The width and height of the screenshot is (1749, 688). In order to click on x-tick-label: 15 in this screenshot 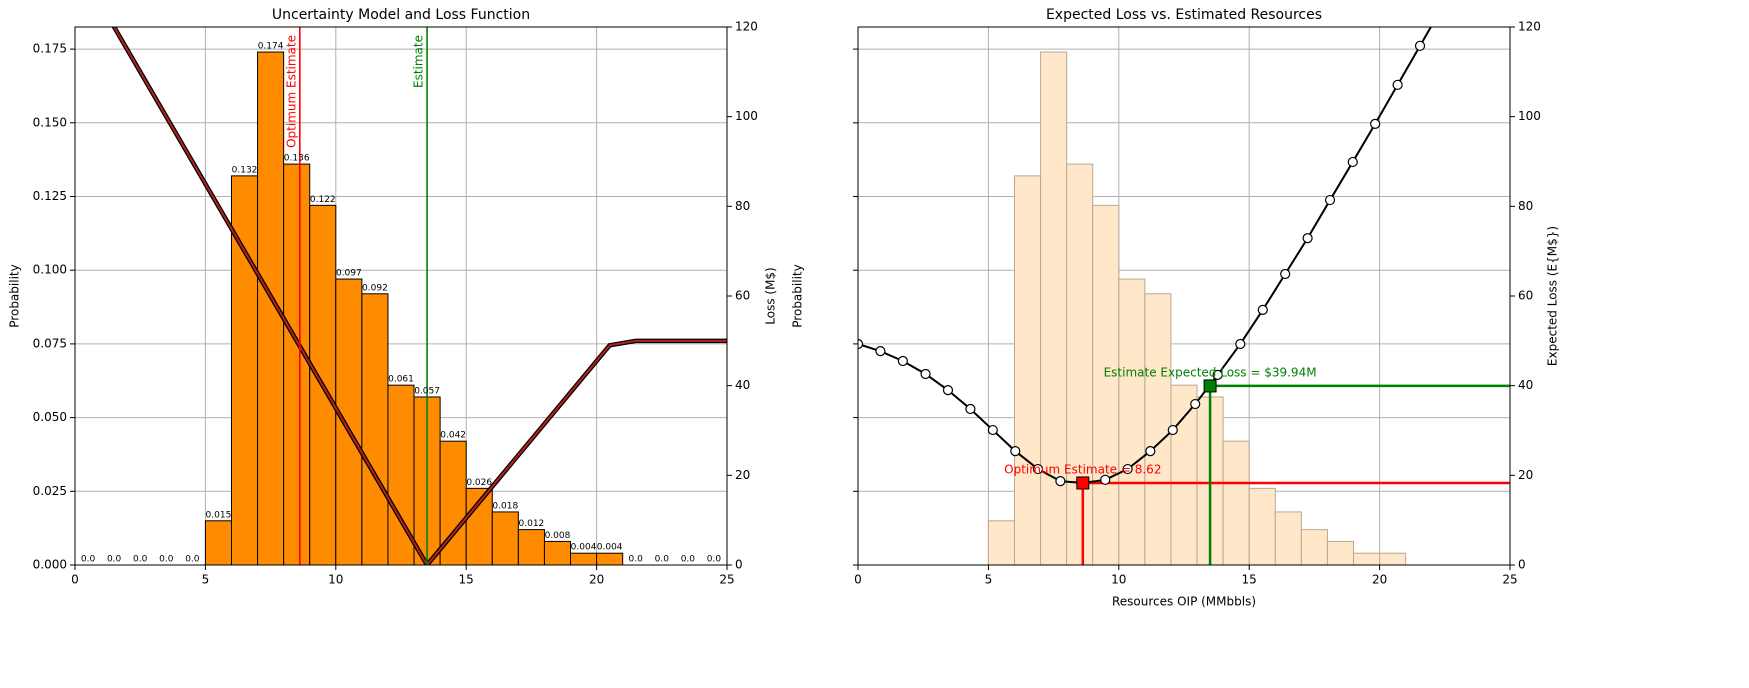, I will do `click(1249, 580)`.